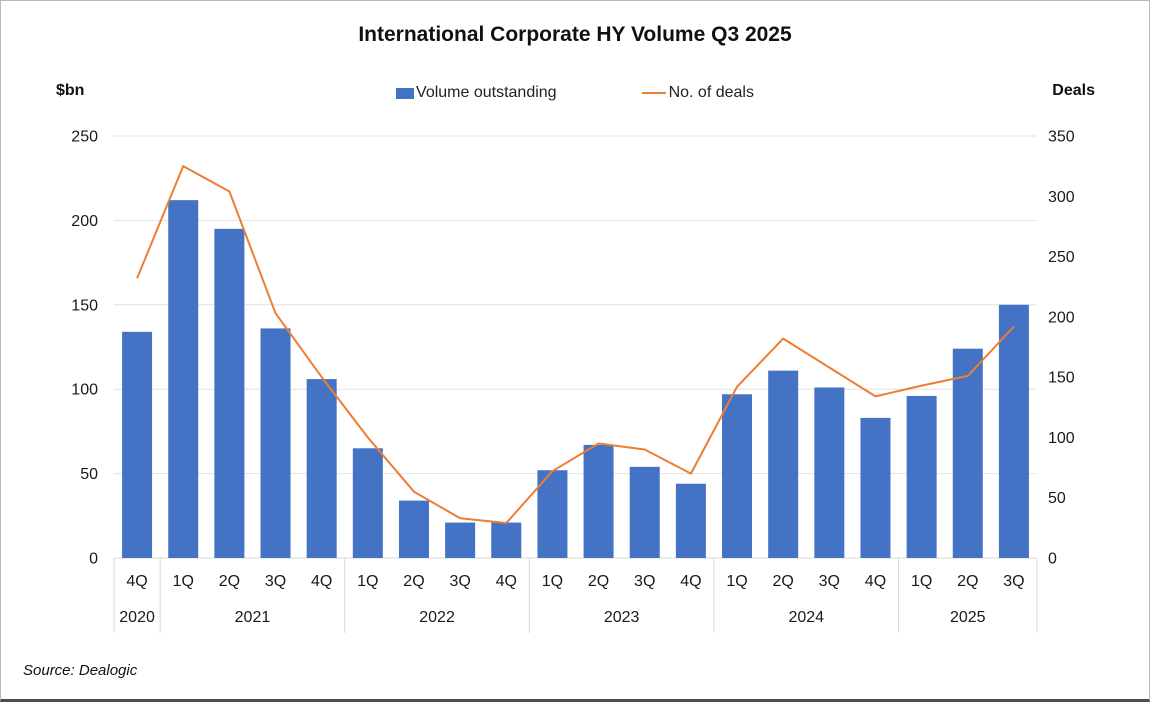 The image size is (1150, 702). What do you see at coordinates (84, 305) in the screenshot?
I see `left-axis-tick-label: 150` at bounding box center [84, 305].